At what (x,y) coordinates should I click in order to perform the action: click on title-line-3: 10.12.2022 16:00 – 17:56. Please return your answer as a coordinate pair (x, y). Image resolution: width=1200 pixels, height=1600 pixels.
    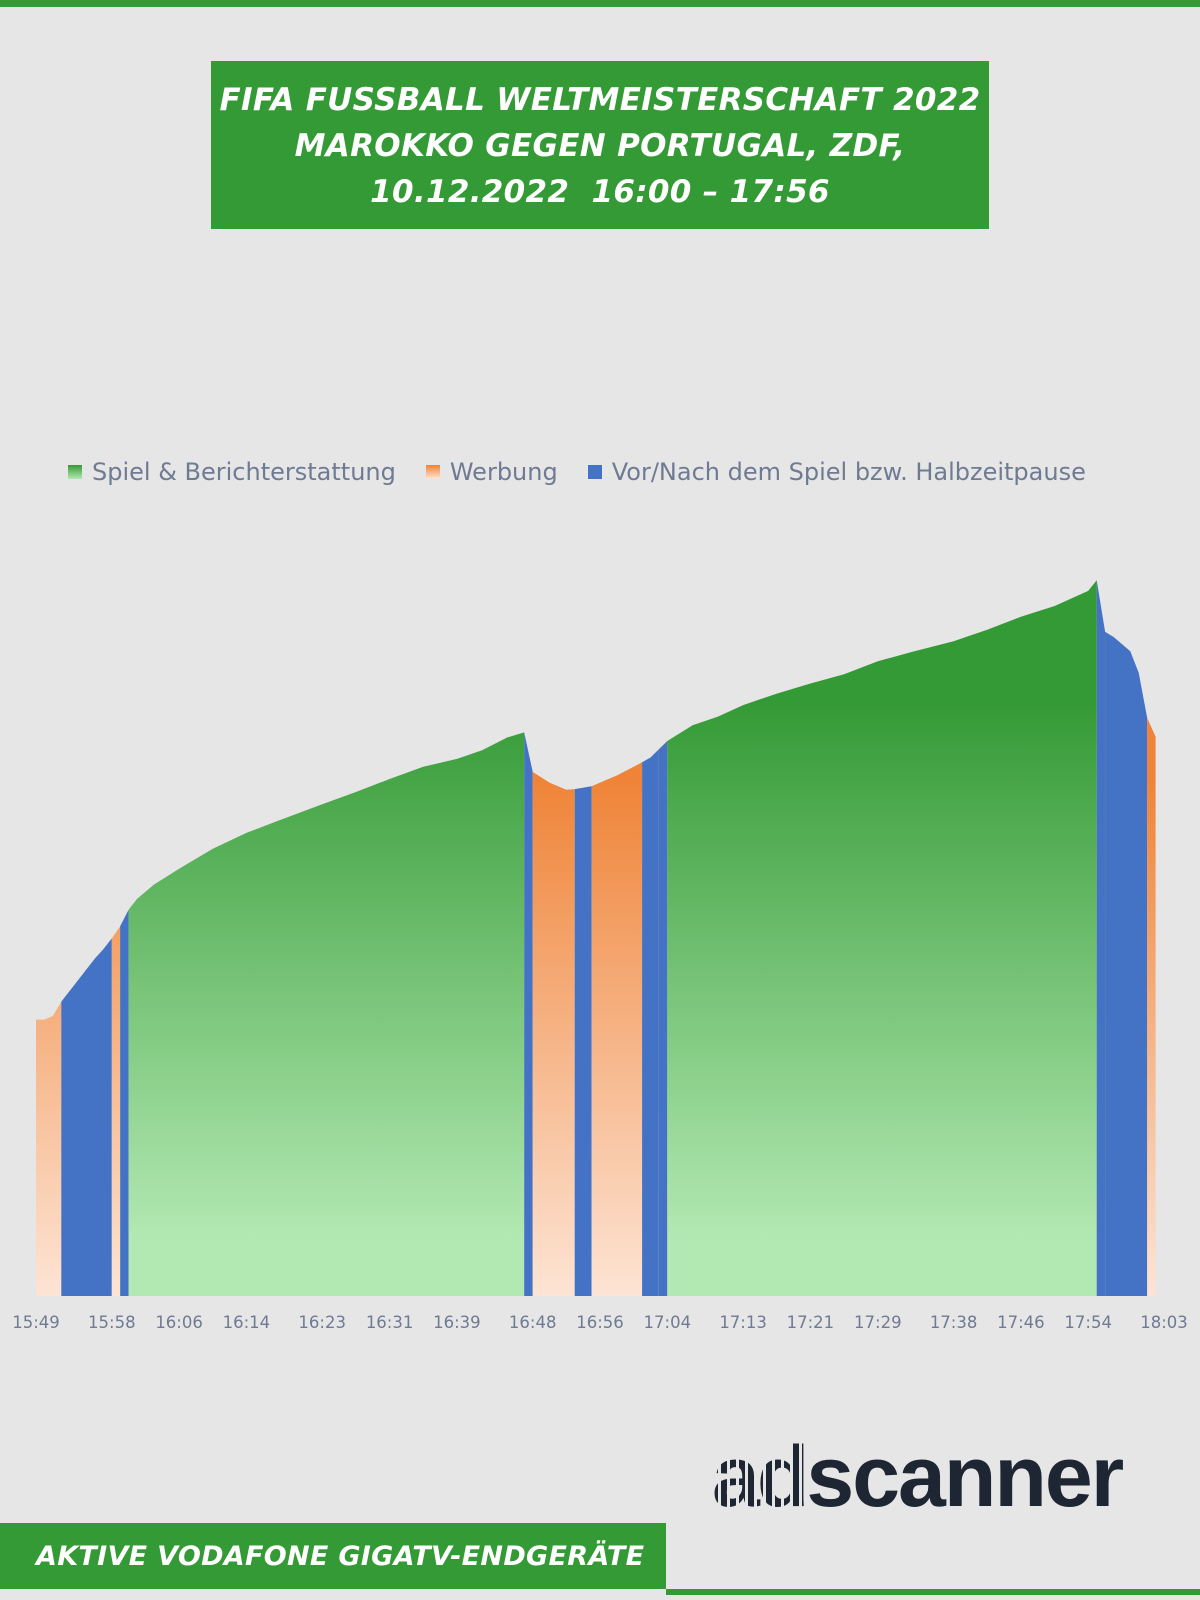
    Looking at the image, I should click on (600, 192).